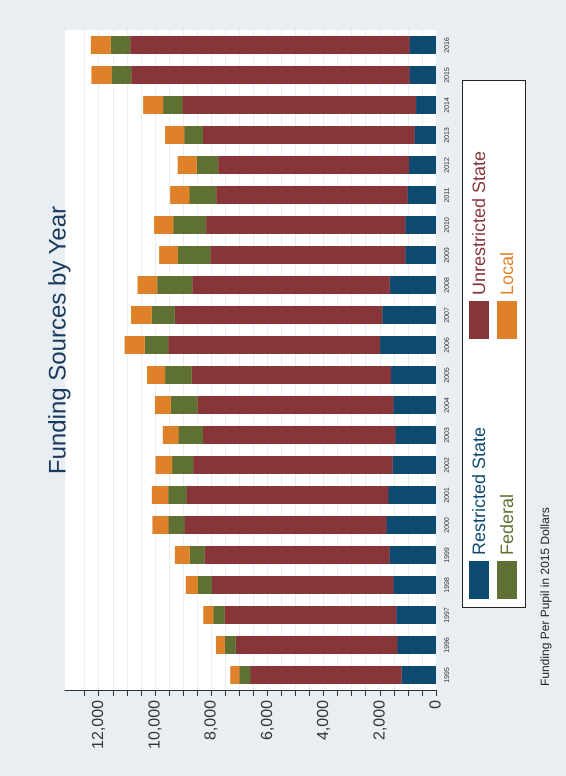  Describe the element at coordinates (379, 720) in the screenshot. I see `x-tick-label: 2,000` at that location.